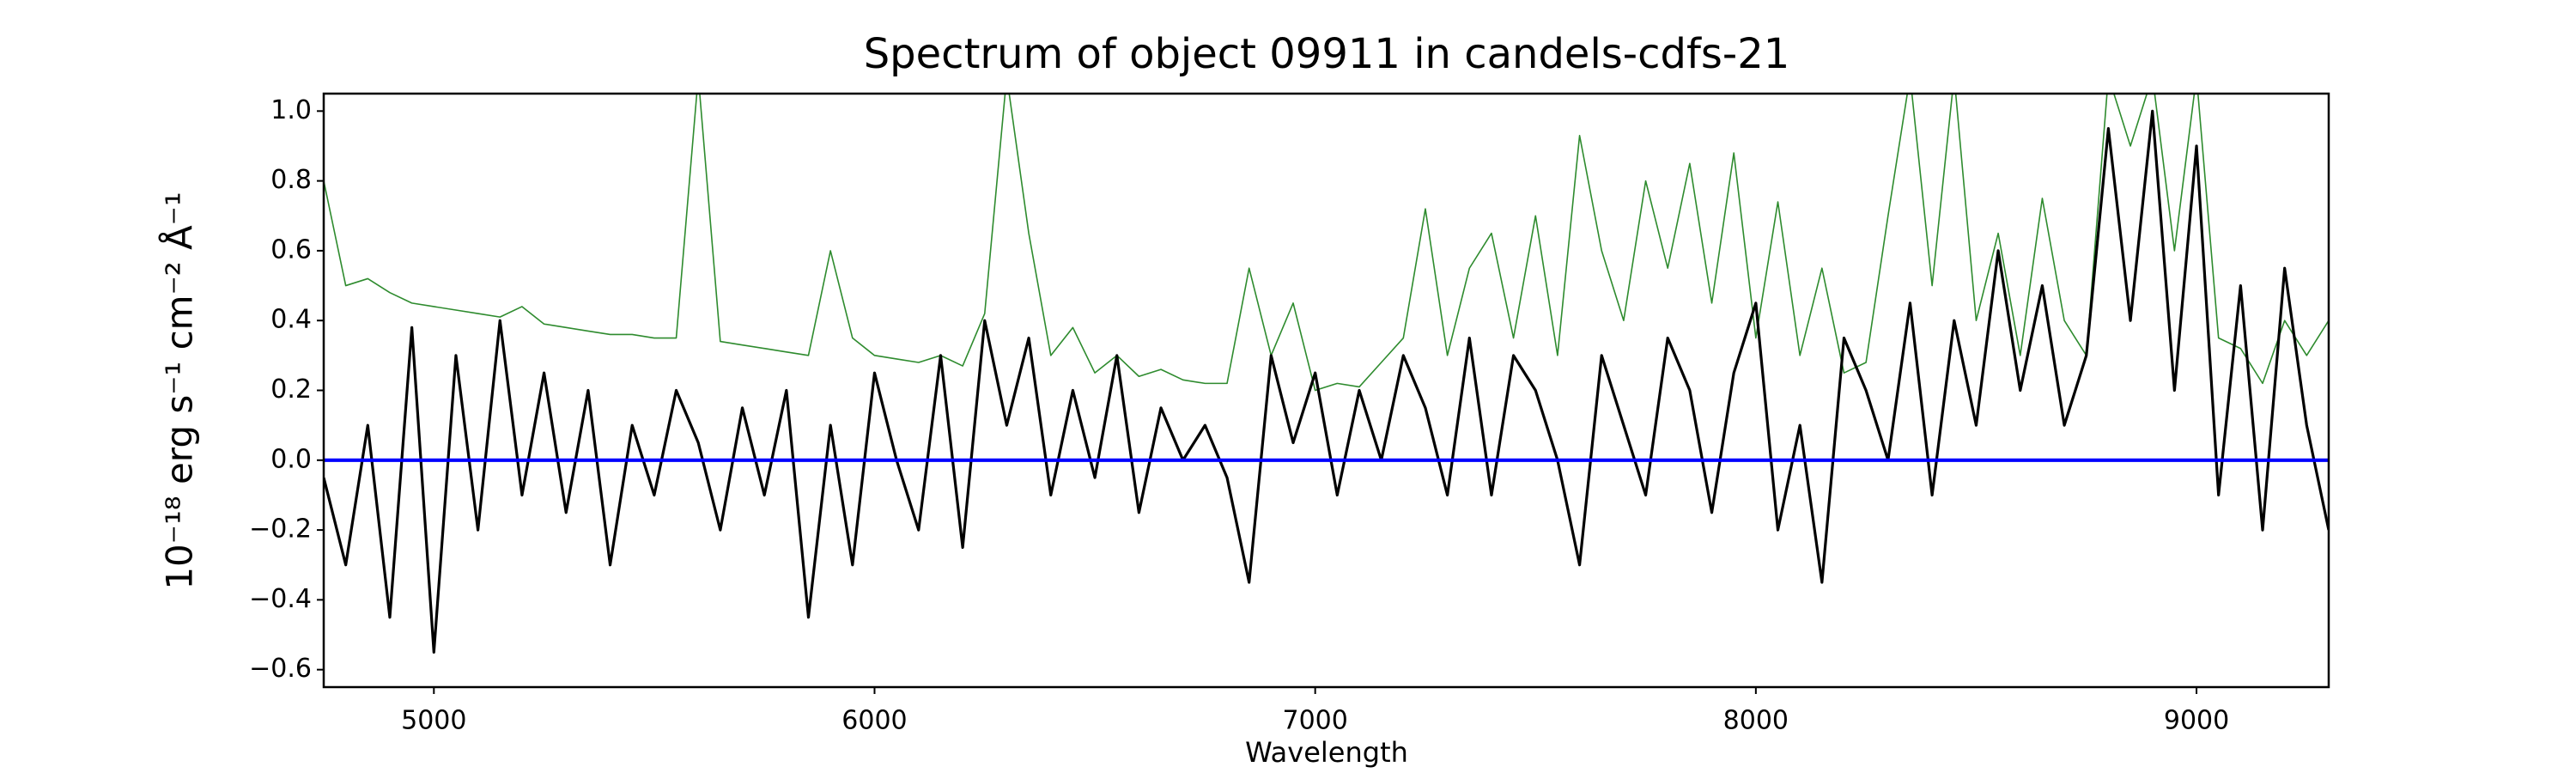 Image resolution: width=2576 pixels, height=773 pixels. I want to click on x-tick-label: 6000, so click(874, 721).